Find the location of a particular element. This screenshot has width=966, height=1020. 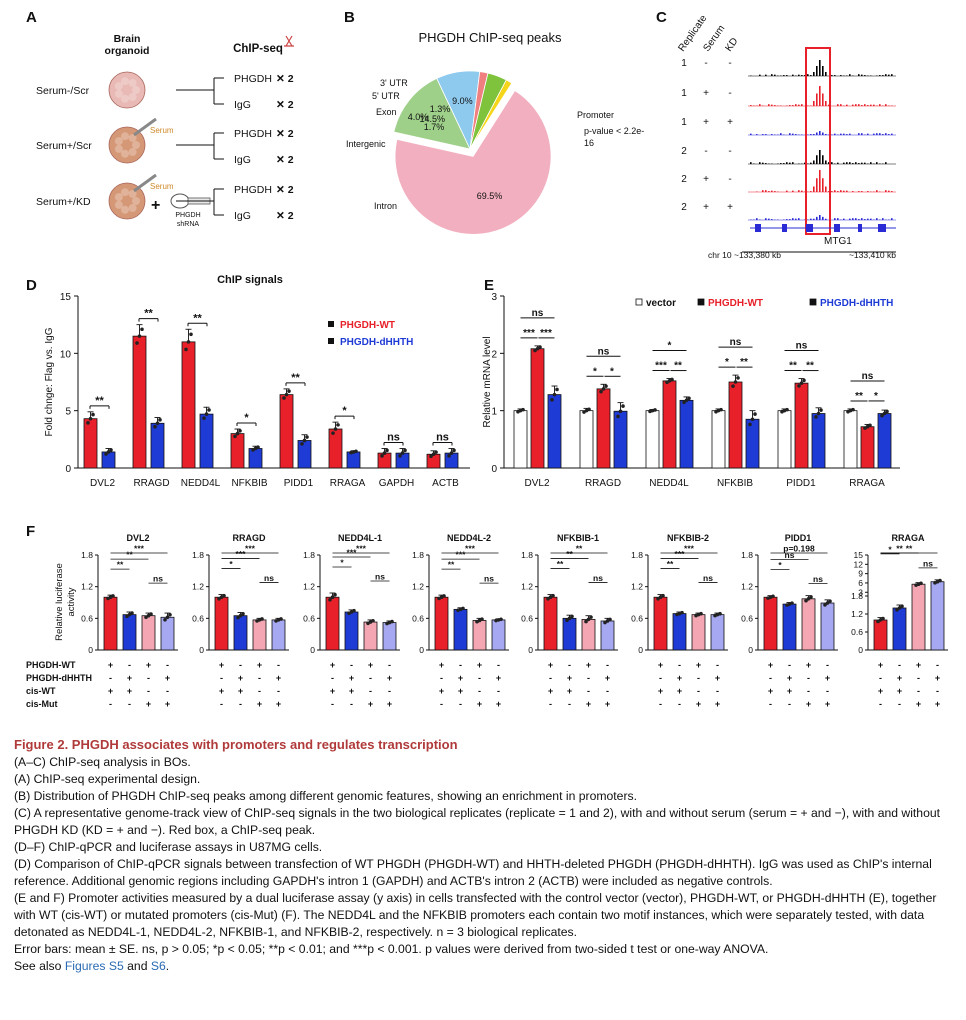

bar-phgdh-wt is located at coordinates (735, 425).